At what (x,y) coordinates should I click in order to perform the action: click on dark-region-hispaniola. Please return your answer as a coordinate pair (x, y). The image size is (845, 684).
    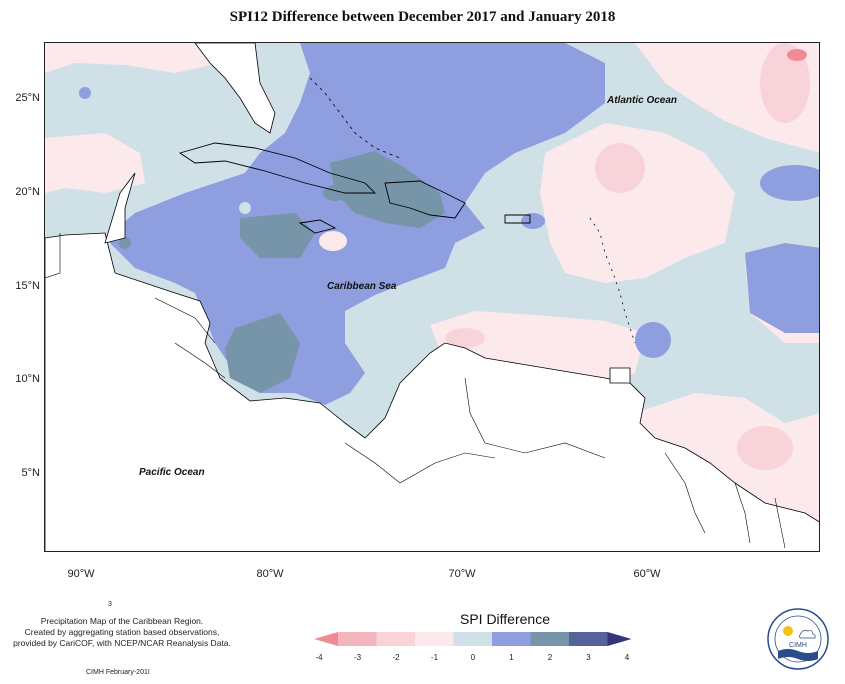
    Looking at the image, I should click on (387, 189).